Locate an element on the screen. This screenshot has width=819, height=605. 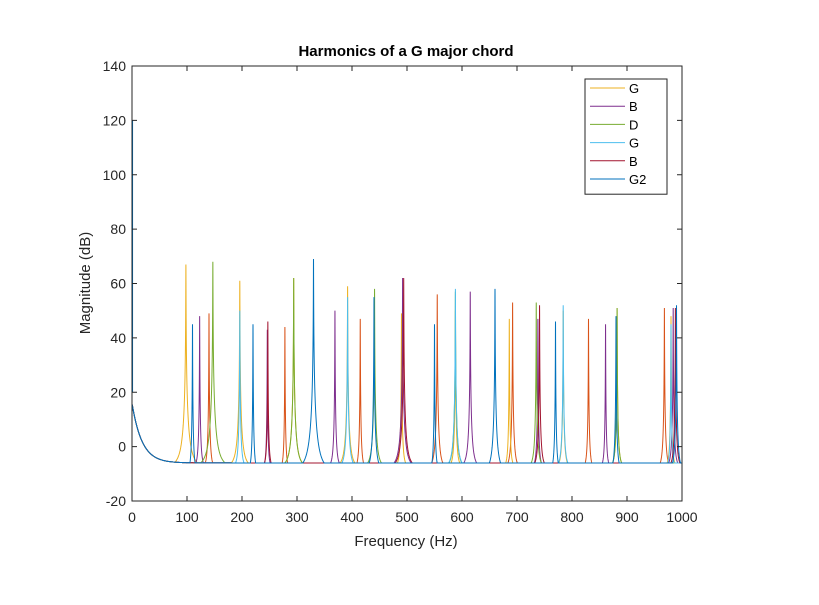
x-tick-label: 300 is located at coordinates (297, 517).